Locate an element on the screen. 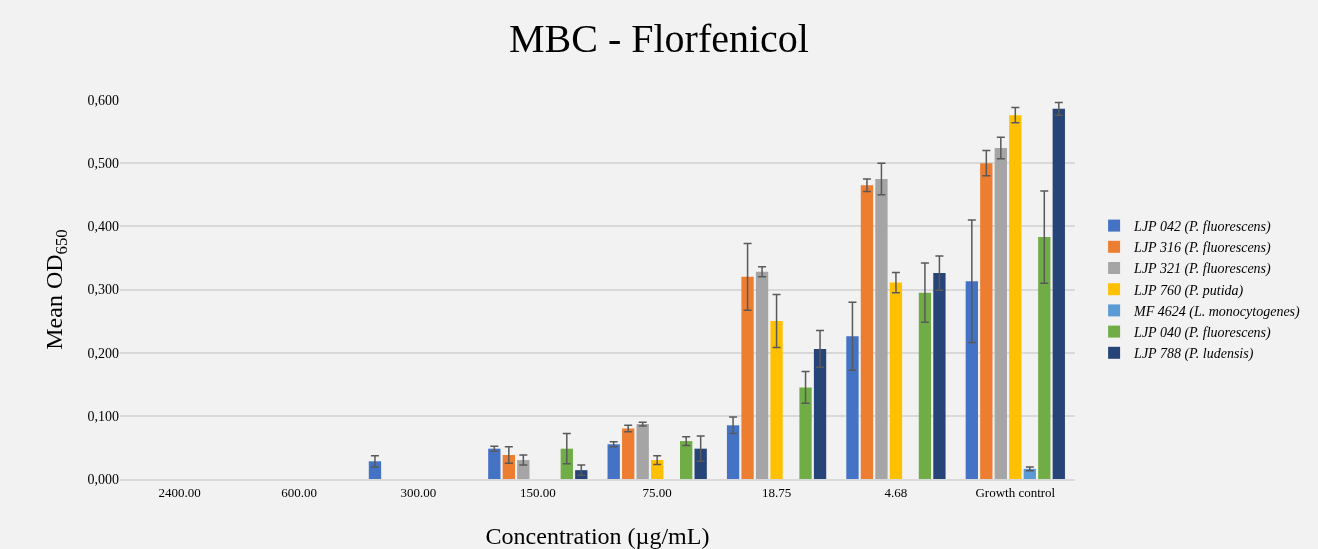 Image resolution: width=1318 pixels, height=549 pixels. y-tick-label: 0,000 is located at coordinates (103, 479).